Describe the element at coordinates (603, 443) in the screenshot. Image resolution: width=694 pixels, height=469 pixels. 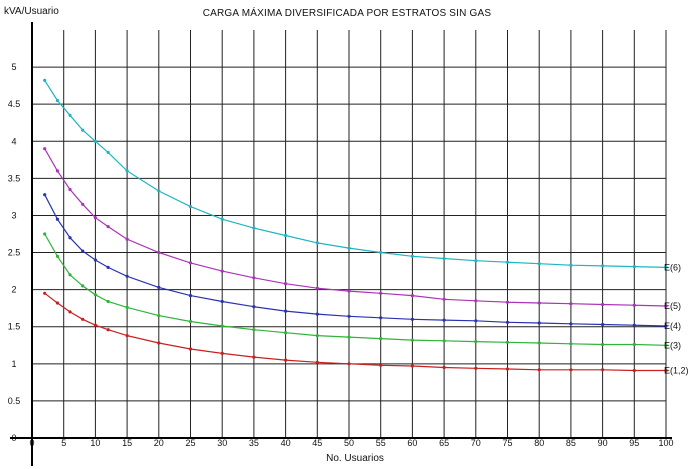
I see `x-tick-label: 90` at that location.